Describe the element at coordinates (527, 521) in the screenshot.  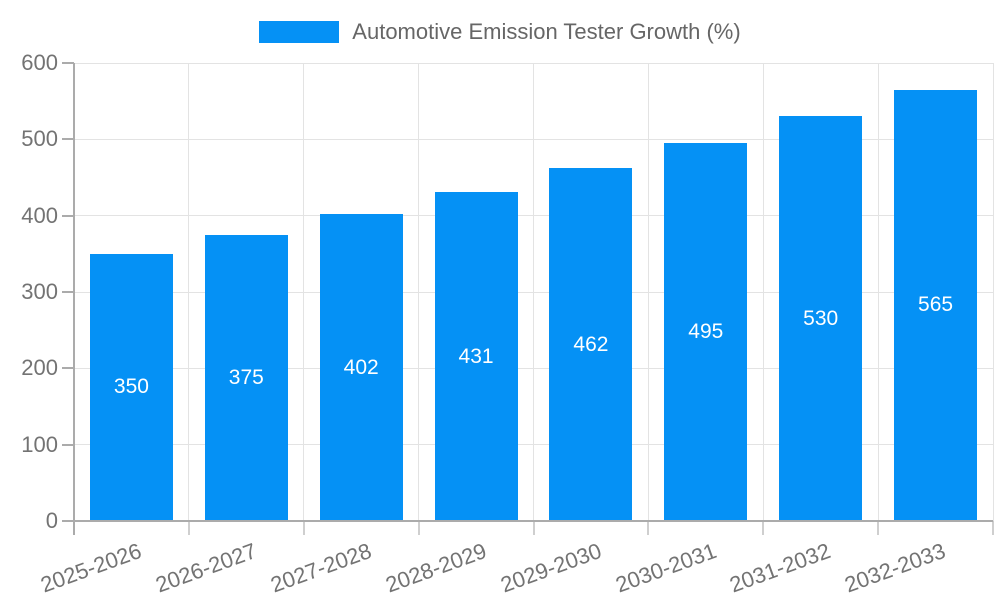
I see `x-axis-line` at that location.